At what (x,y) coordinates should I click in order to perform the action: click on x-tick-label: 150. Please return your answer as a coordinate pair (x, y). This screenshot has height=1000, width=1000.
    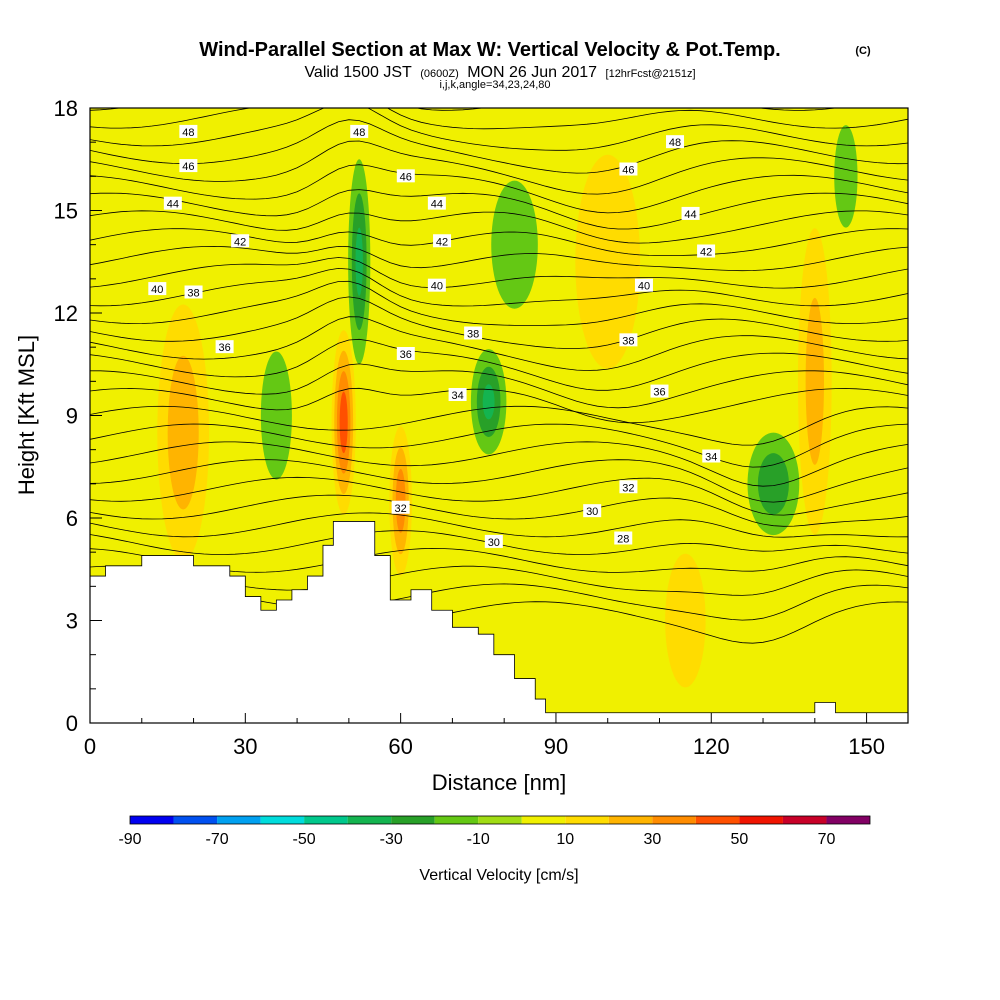
    Looking at the image, I should click on (866, 746).